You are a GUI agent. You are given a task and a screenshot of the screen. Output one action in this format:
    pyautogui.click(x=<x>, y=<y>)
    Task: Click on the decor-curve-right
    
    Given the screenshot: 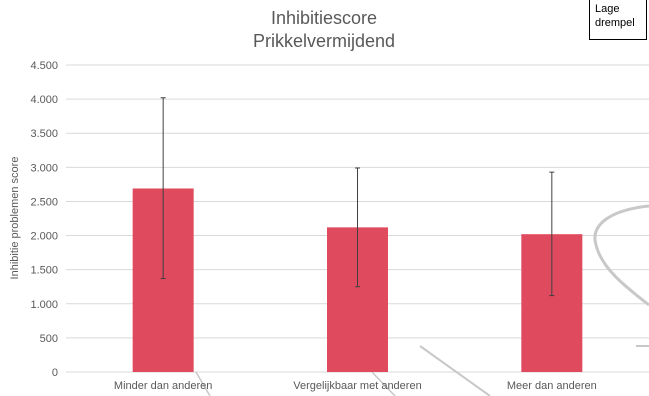 What is the action you would take?
    pyautogui.click(x=621, y=255)
    